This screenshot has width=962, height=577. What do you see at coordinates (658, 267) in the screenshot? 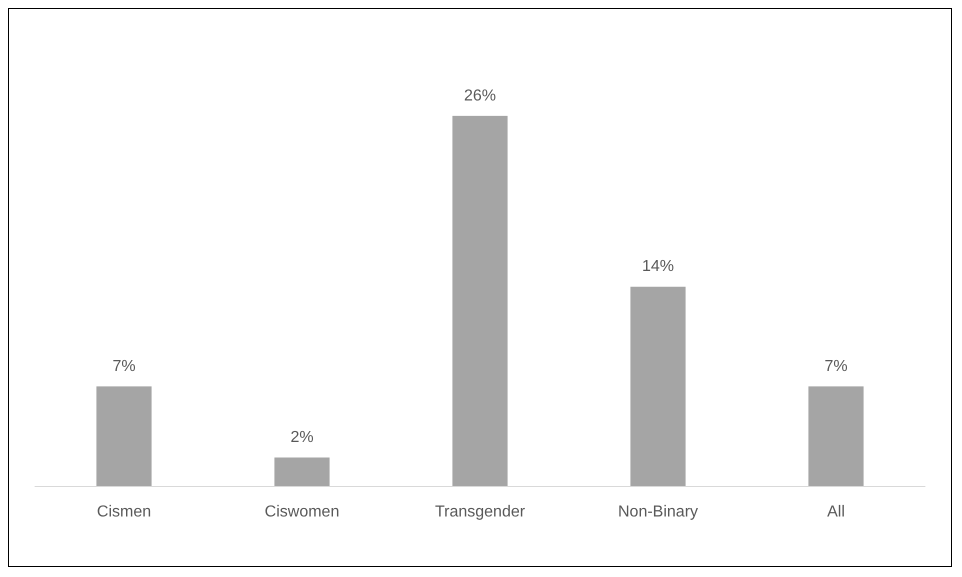
I see `data-label: 14%` at bounding box center [658, 267].